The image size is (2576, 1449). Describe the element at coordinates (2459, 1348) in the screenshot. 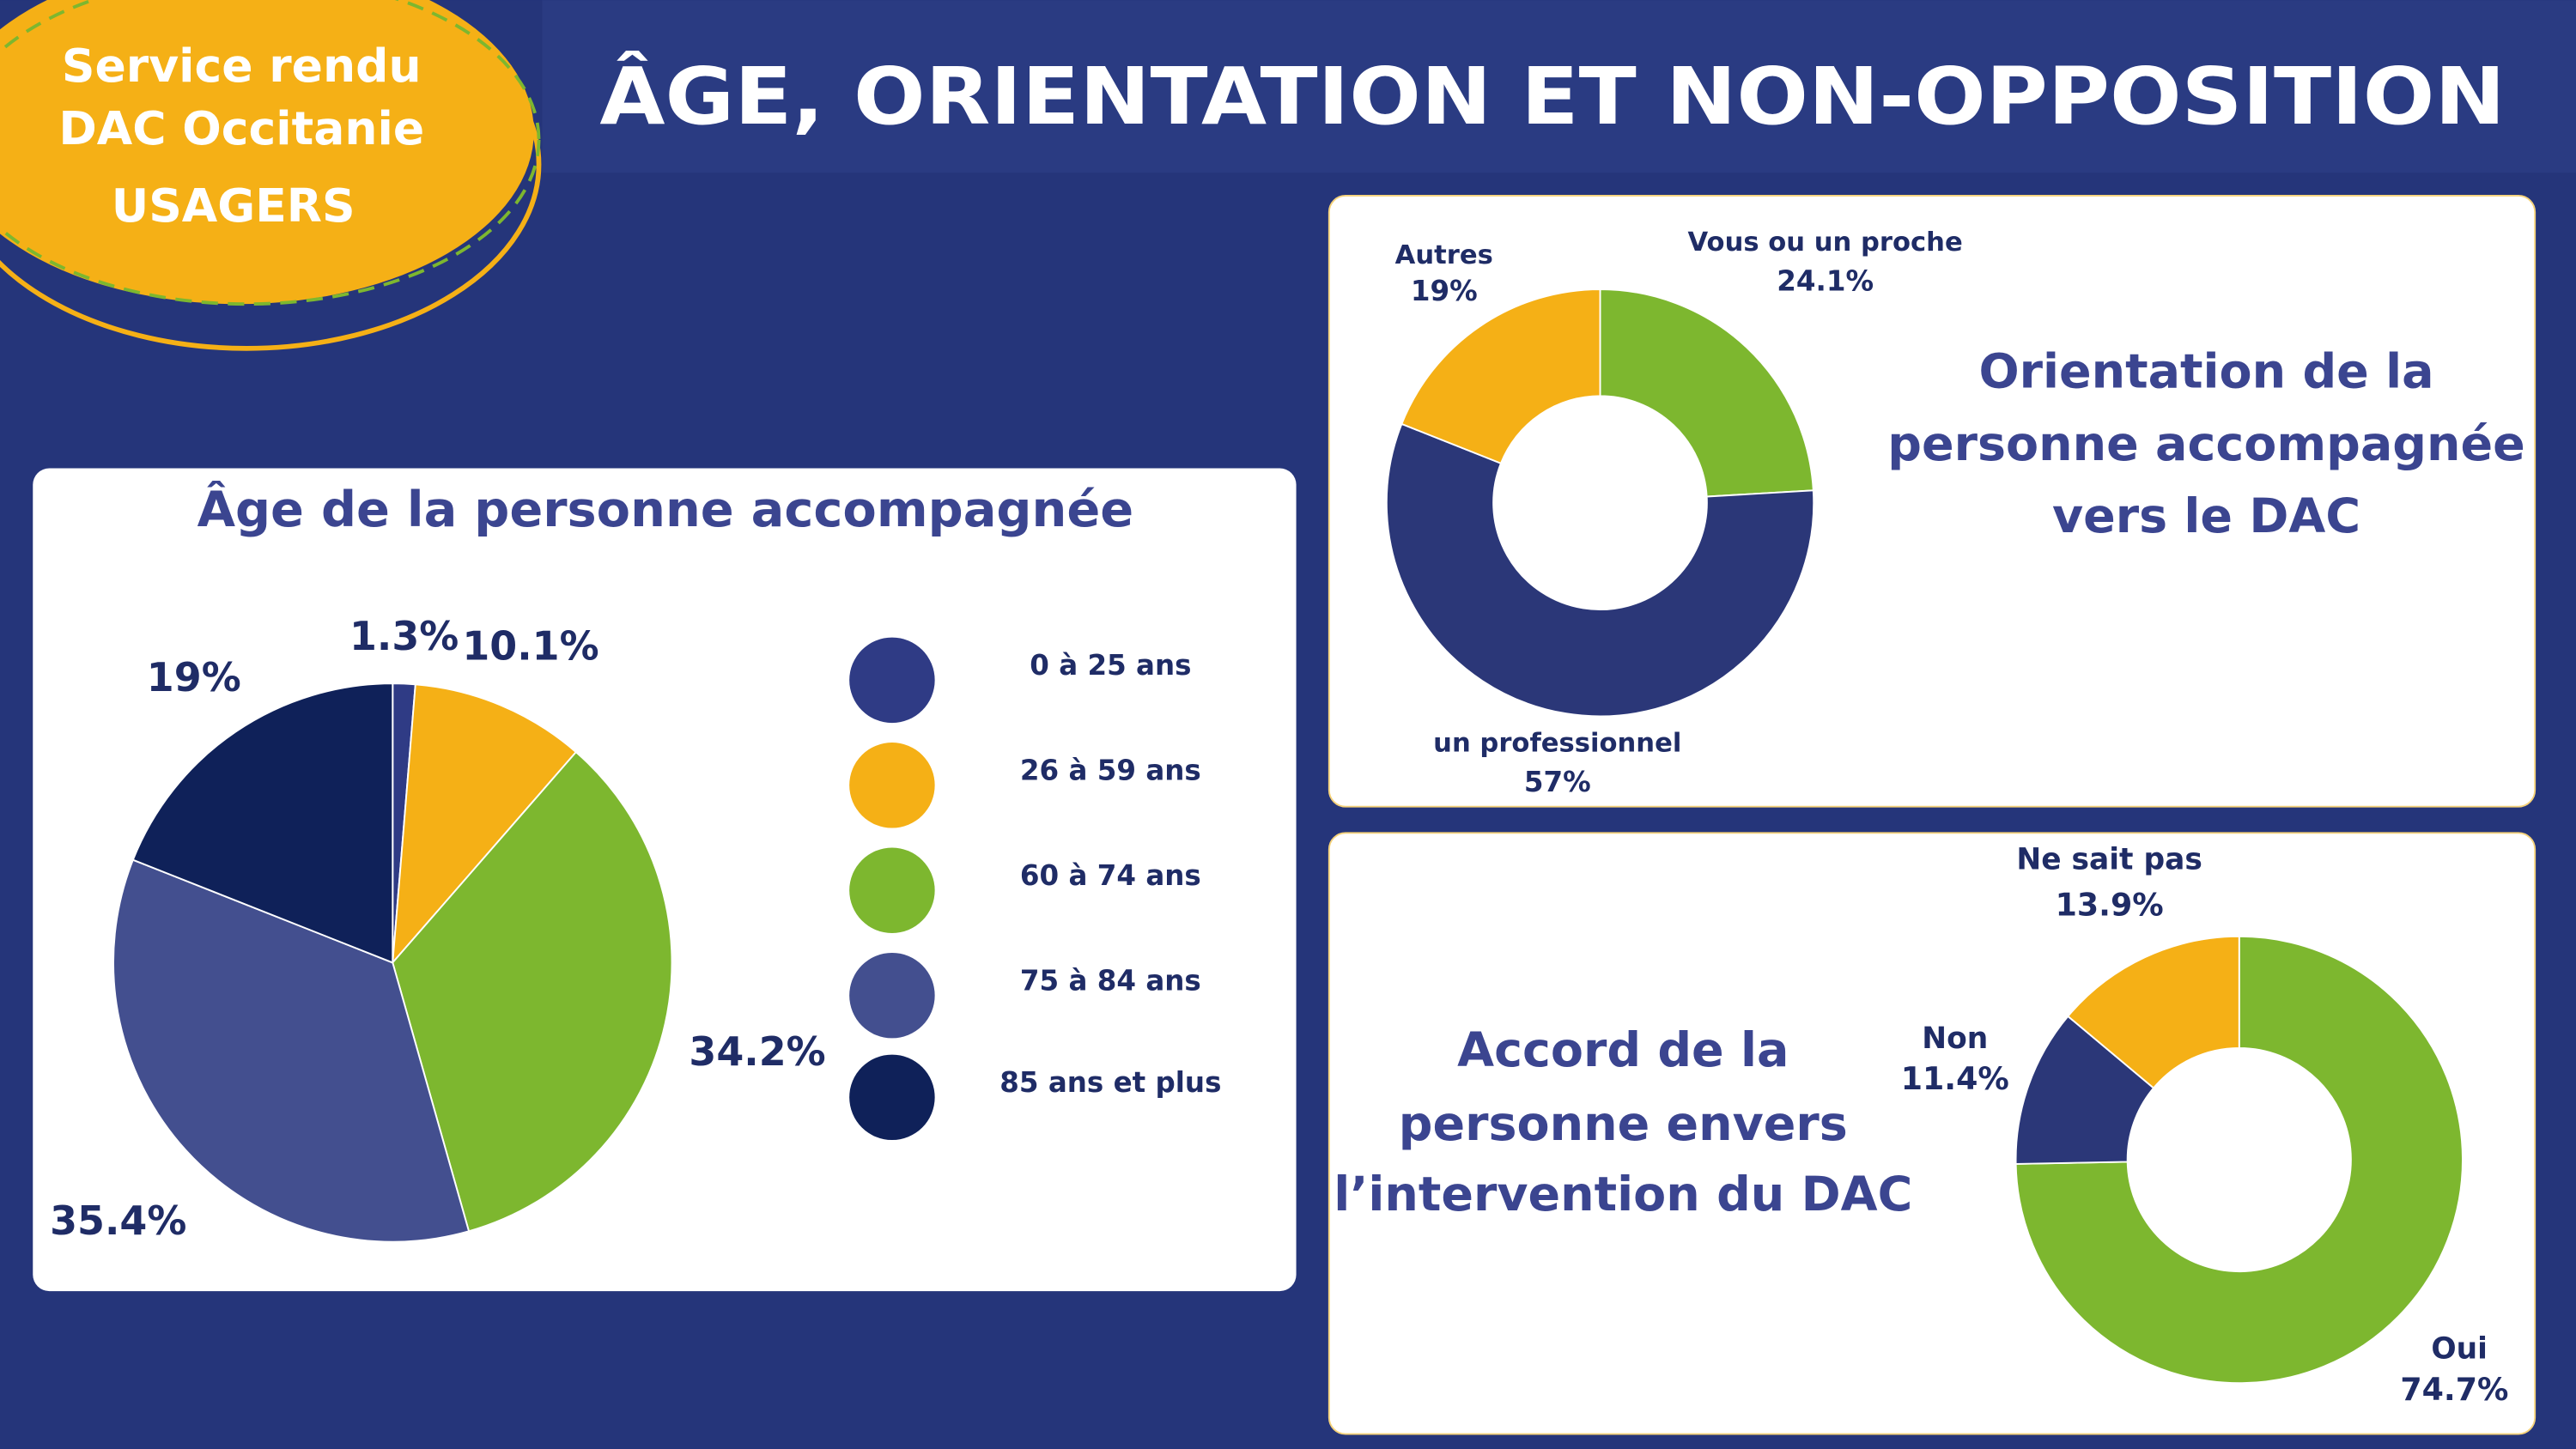

I see `category-label: Oui` at that location.